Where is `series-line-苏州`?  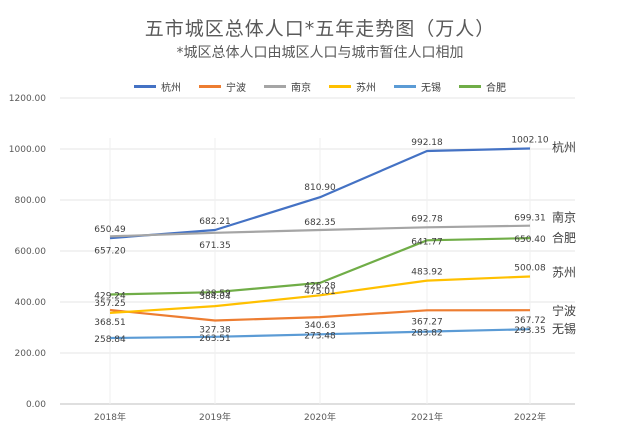
series-line-苏州 is located at coordinates (320, 294).